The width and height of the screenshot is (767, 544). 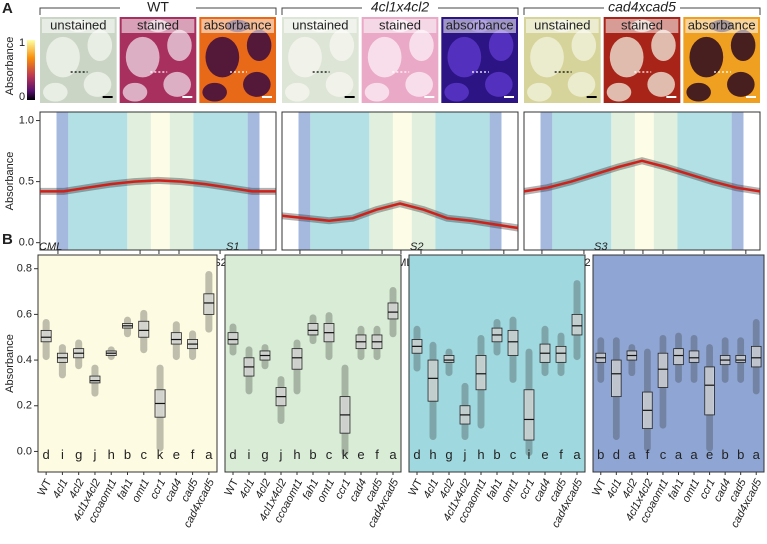 I want to click on group-title: 4cl1x4cl2, so click(x=400, y=7).